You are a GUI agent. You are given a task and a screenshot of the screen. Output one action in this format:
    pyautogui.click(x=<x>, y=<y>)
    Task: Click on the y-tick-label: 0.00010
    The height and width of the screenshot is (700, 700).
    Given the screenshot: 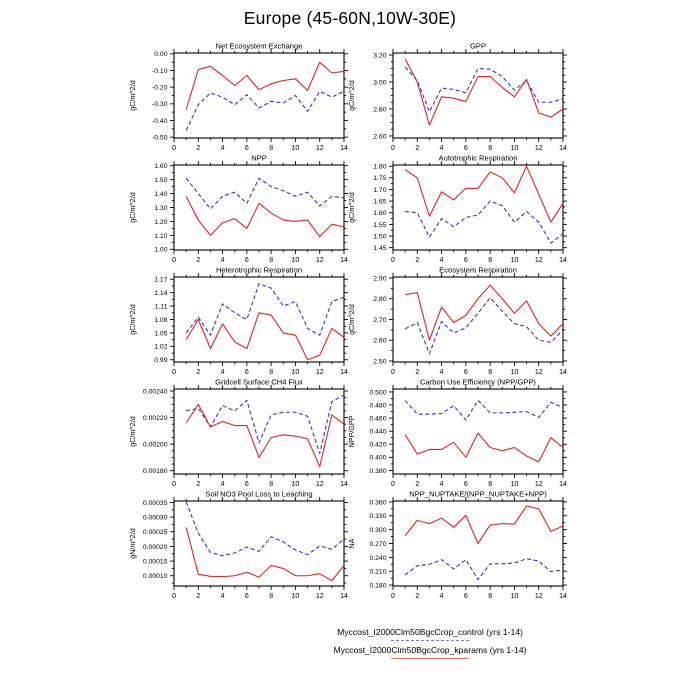 What is the action you would take?
    pyautogui.click(x=155, y=576)
    